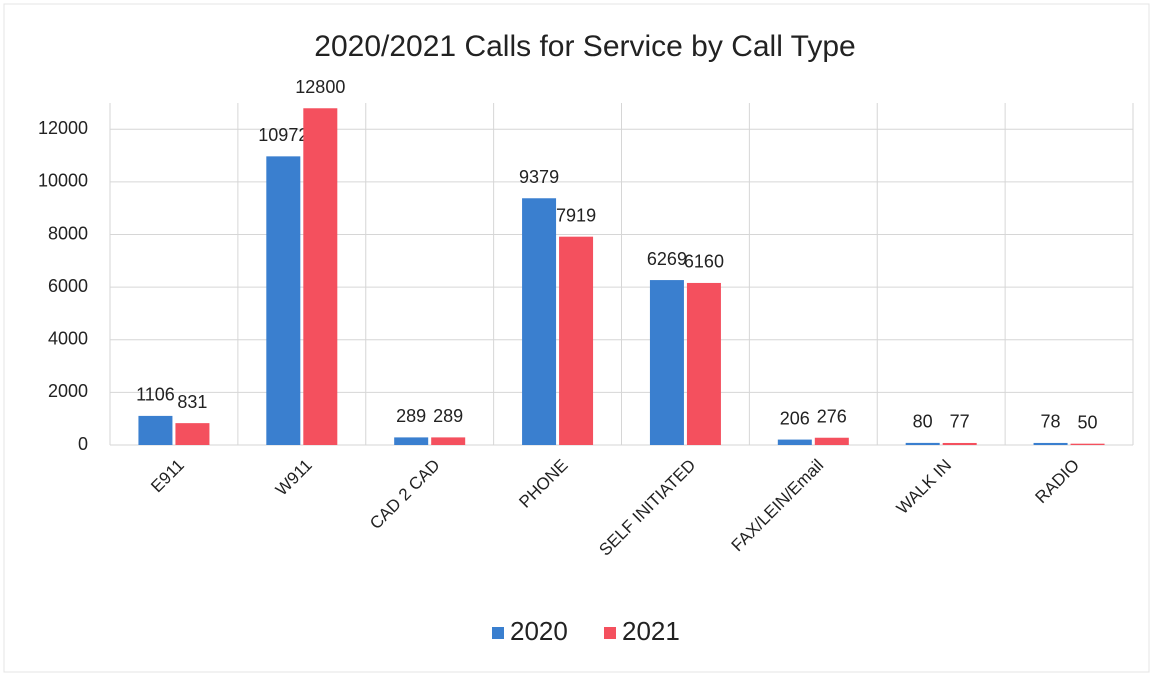 This screenshot has height=676, width=1153. What do you see at coordinates (63, 128) in the screenshot?
I see `y-tick-label: 12000` at bounding box center [63, 128].